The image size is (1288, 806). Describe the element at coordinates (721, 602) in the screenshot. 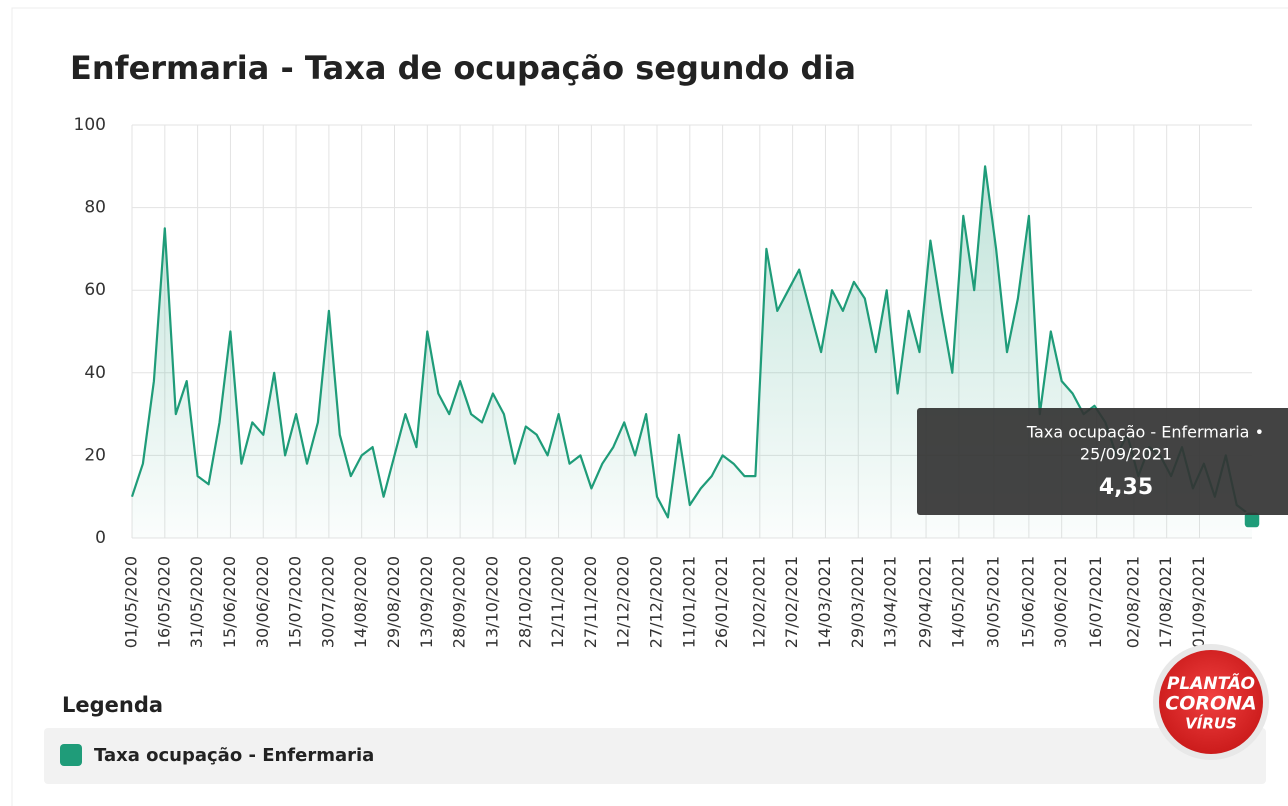

I see `x-tick-label: 26/01/2021` at that location.